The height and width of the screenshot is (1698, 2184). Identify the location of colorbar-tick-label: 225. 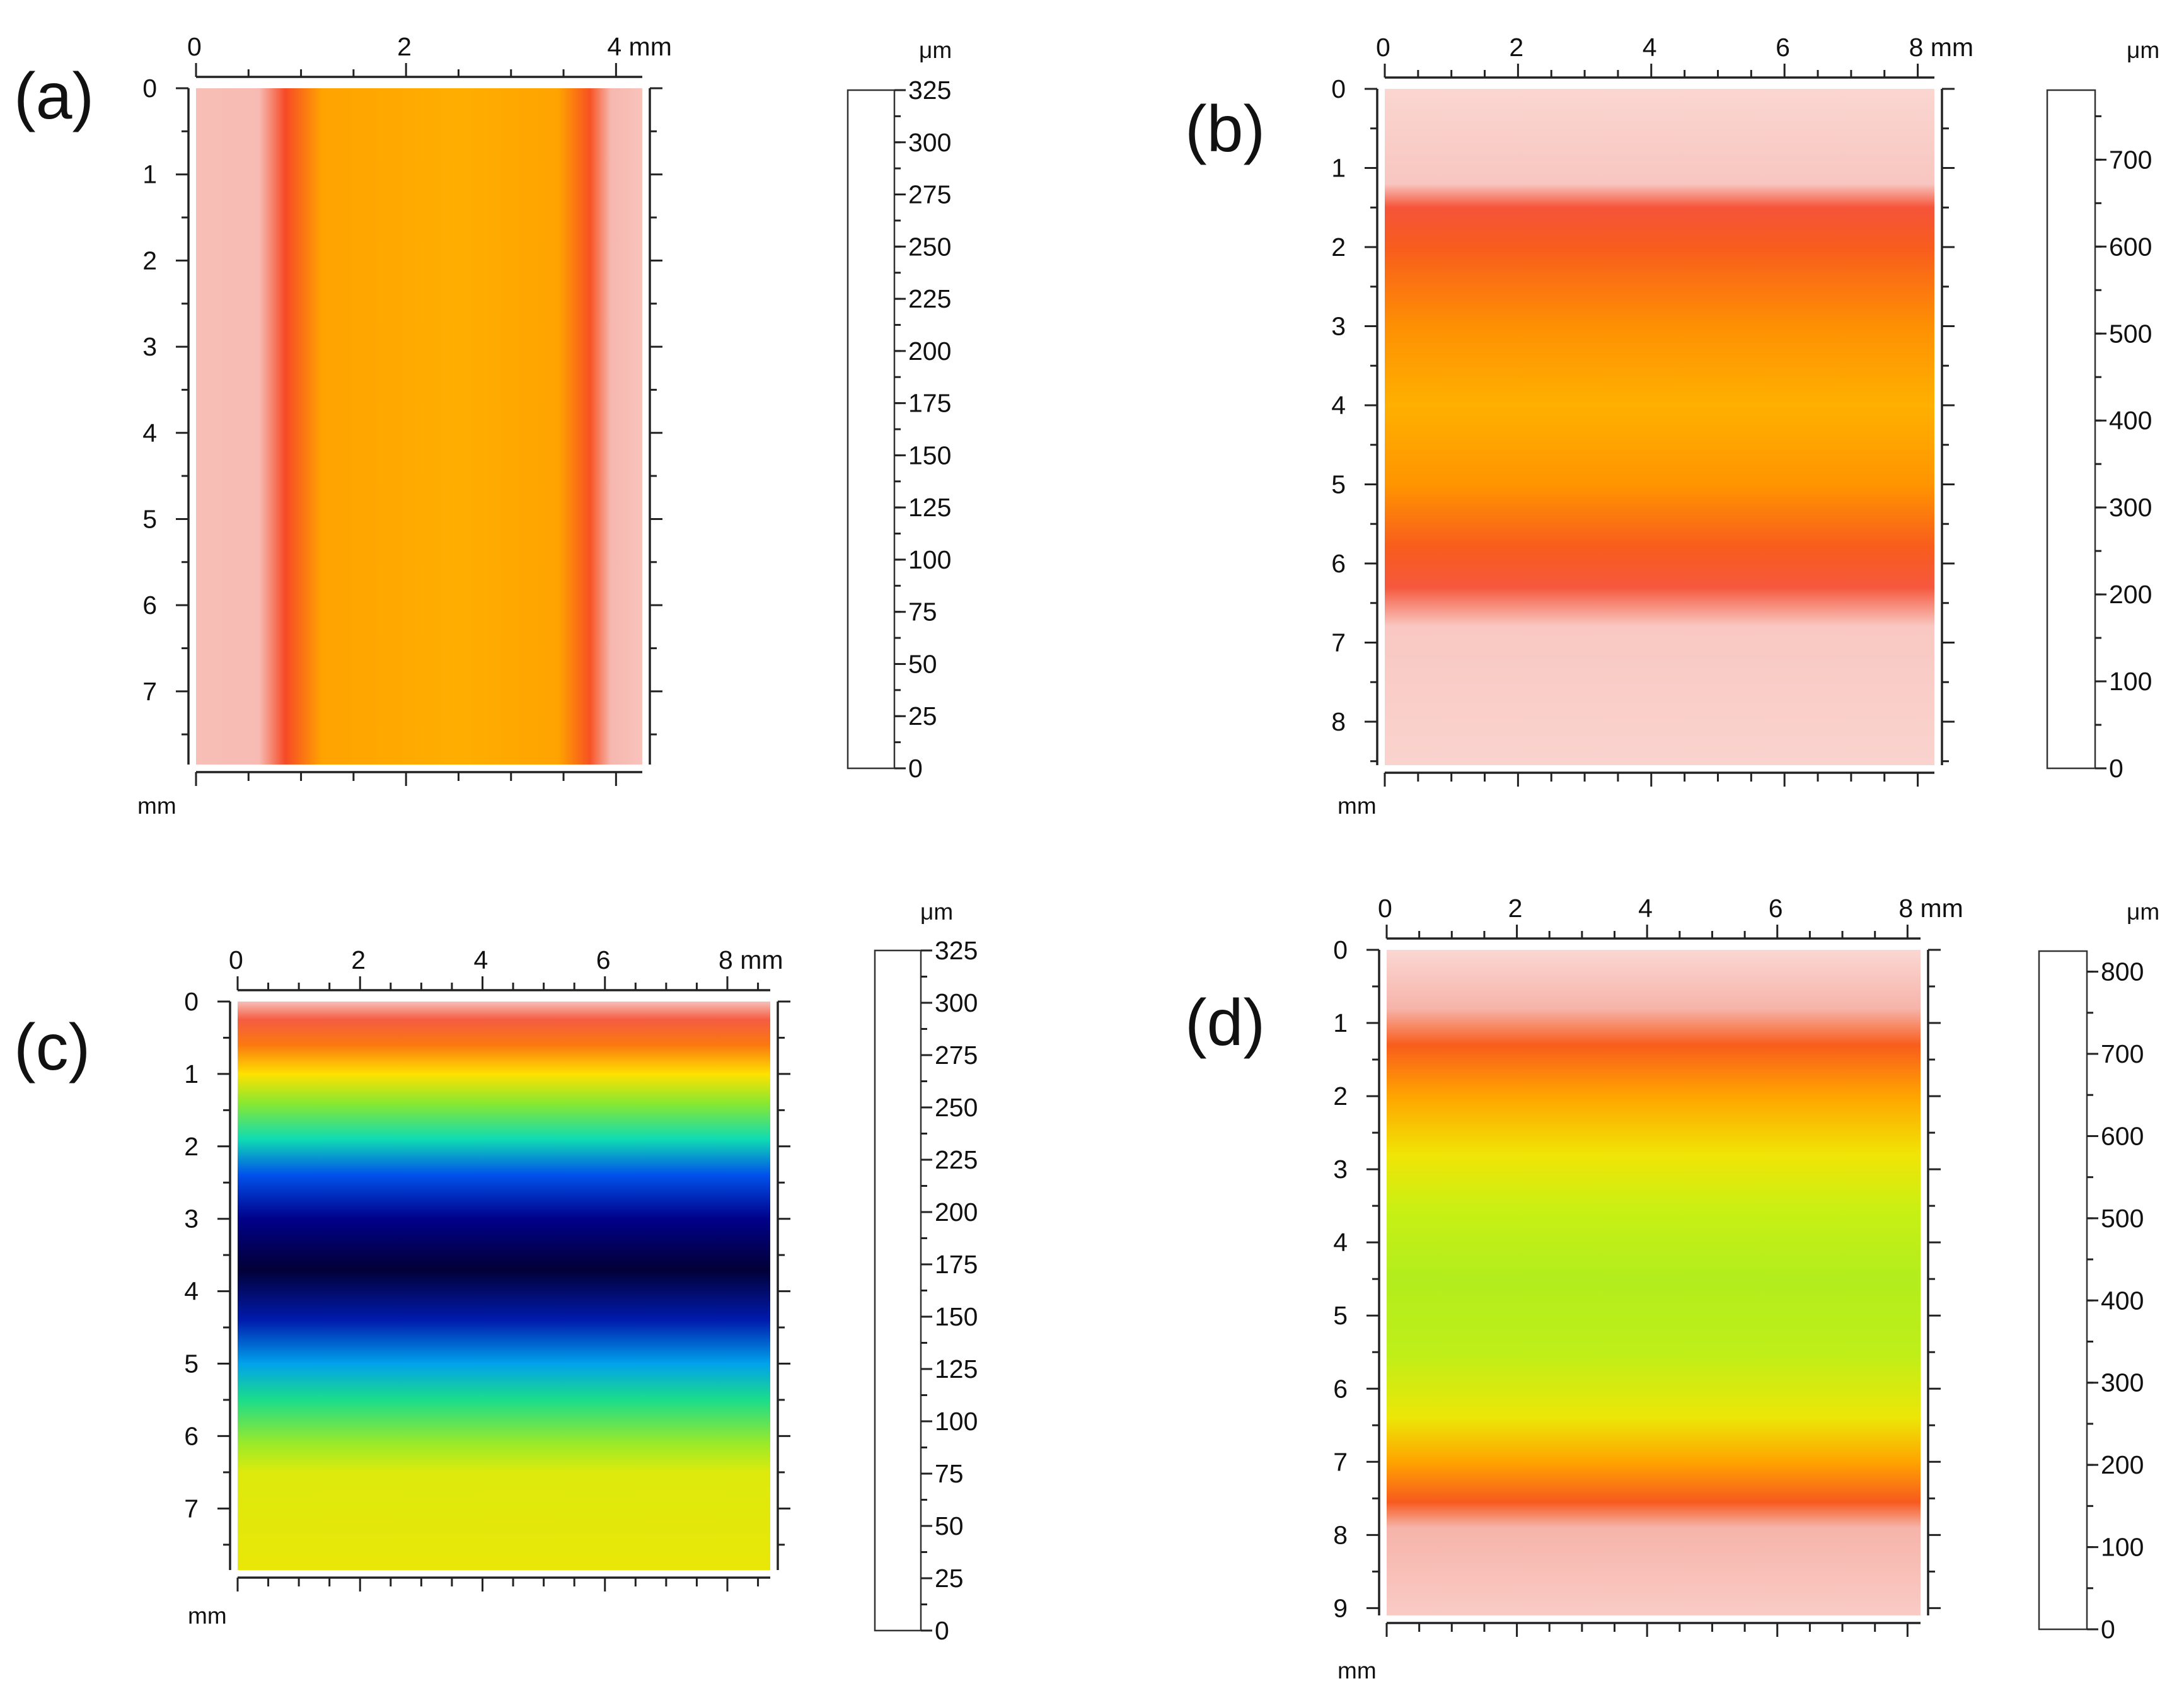
(956, 1159).